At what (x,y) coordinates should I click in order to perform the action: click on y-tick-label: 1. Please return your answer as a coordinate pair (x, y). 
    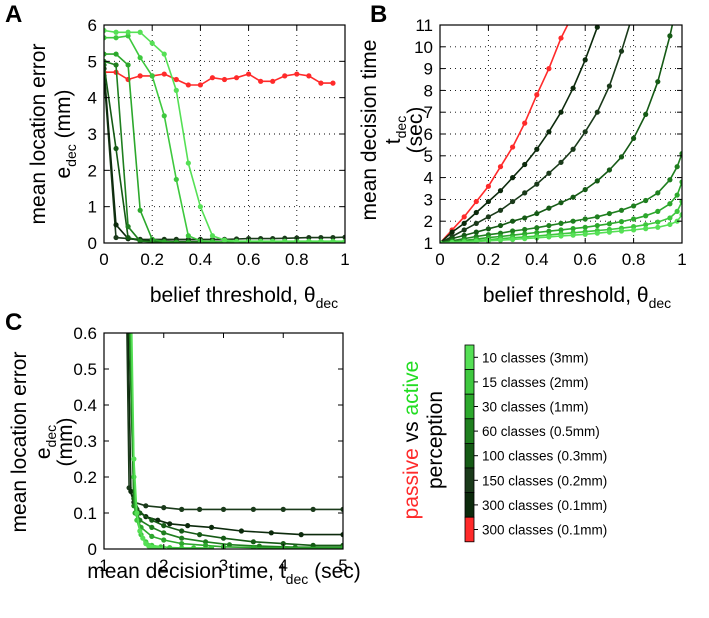
    Looking at the image, I should click on (92, 207).